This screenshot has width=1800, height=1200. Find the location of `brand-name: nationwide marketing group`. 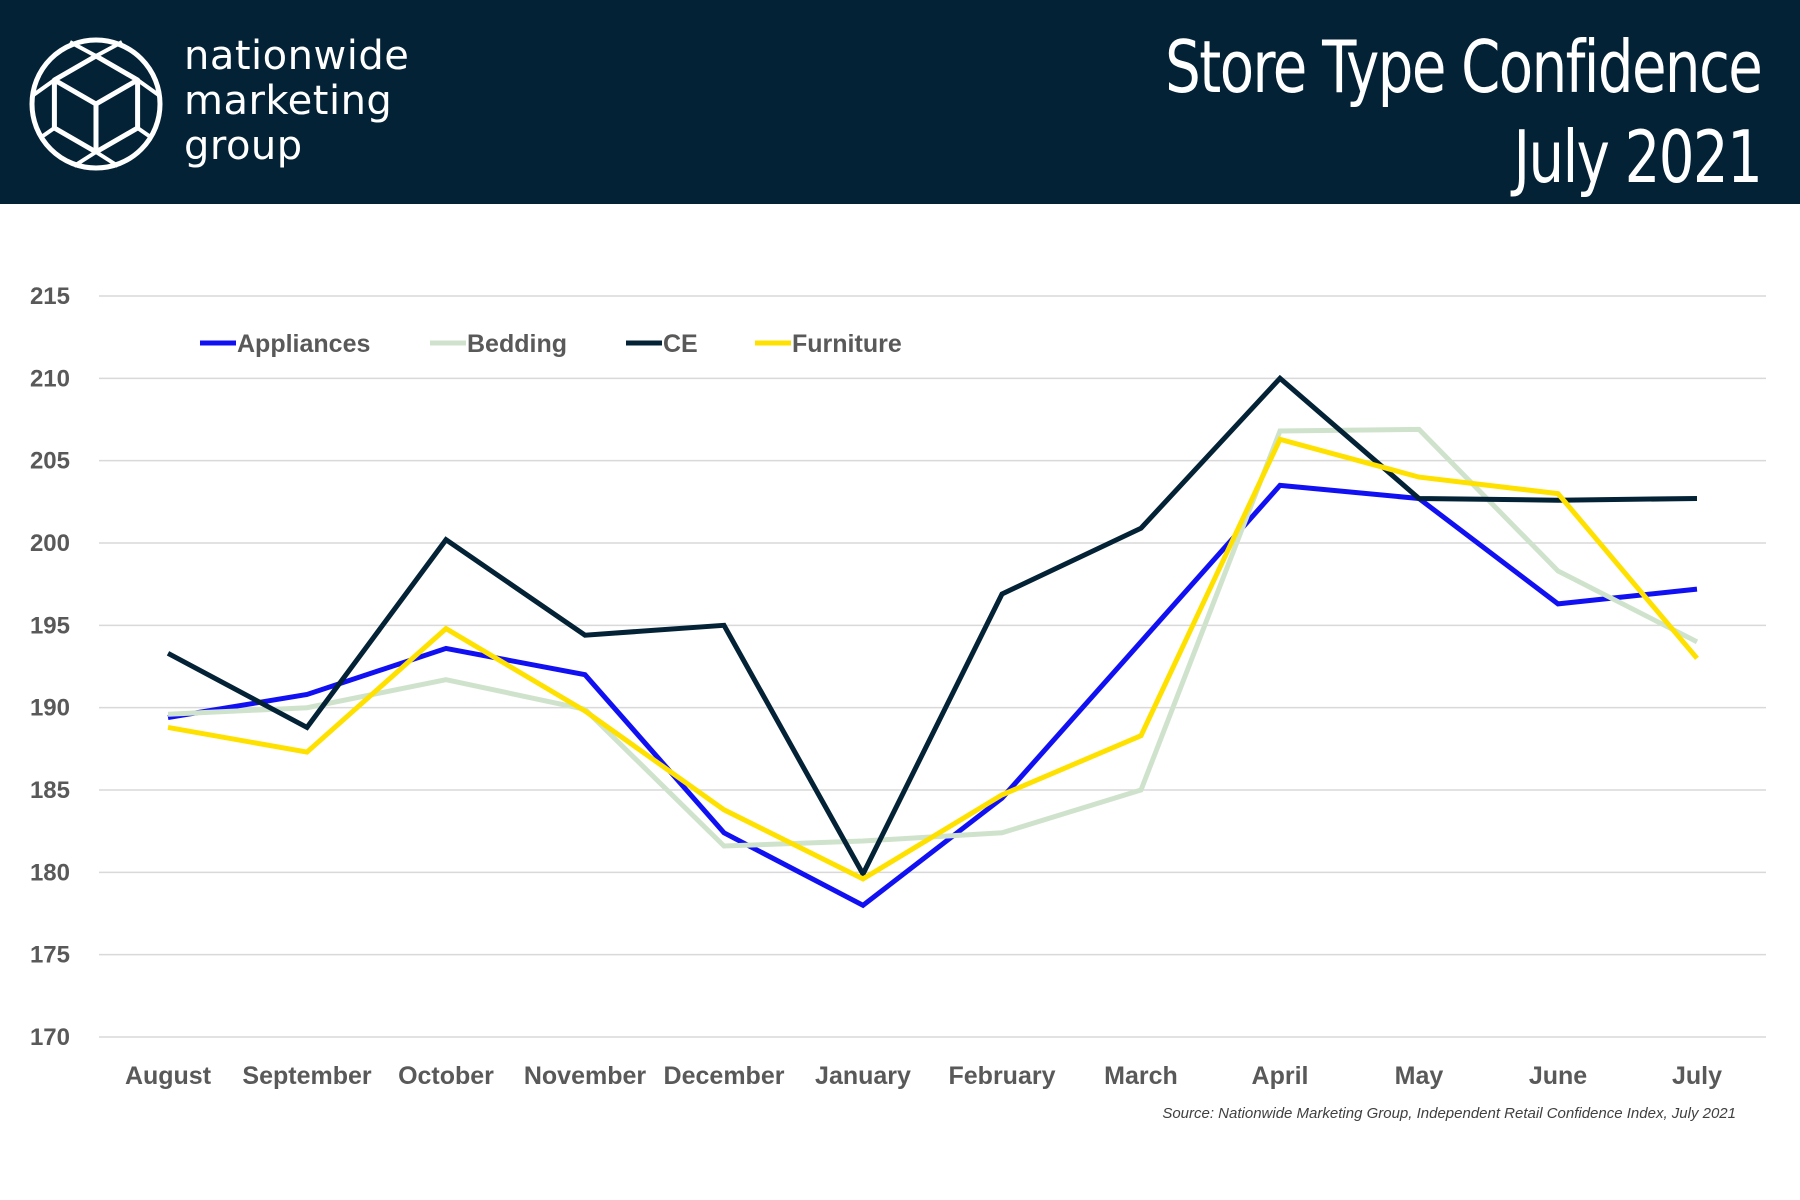

brand-name: nationwide marketing group is located at coordinates (296, 101).